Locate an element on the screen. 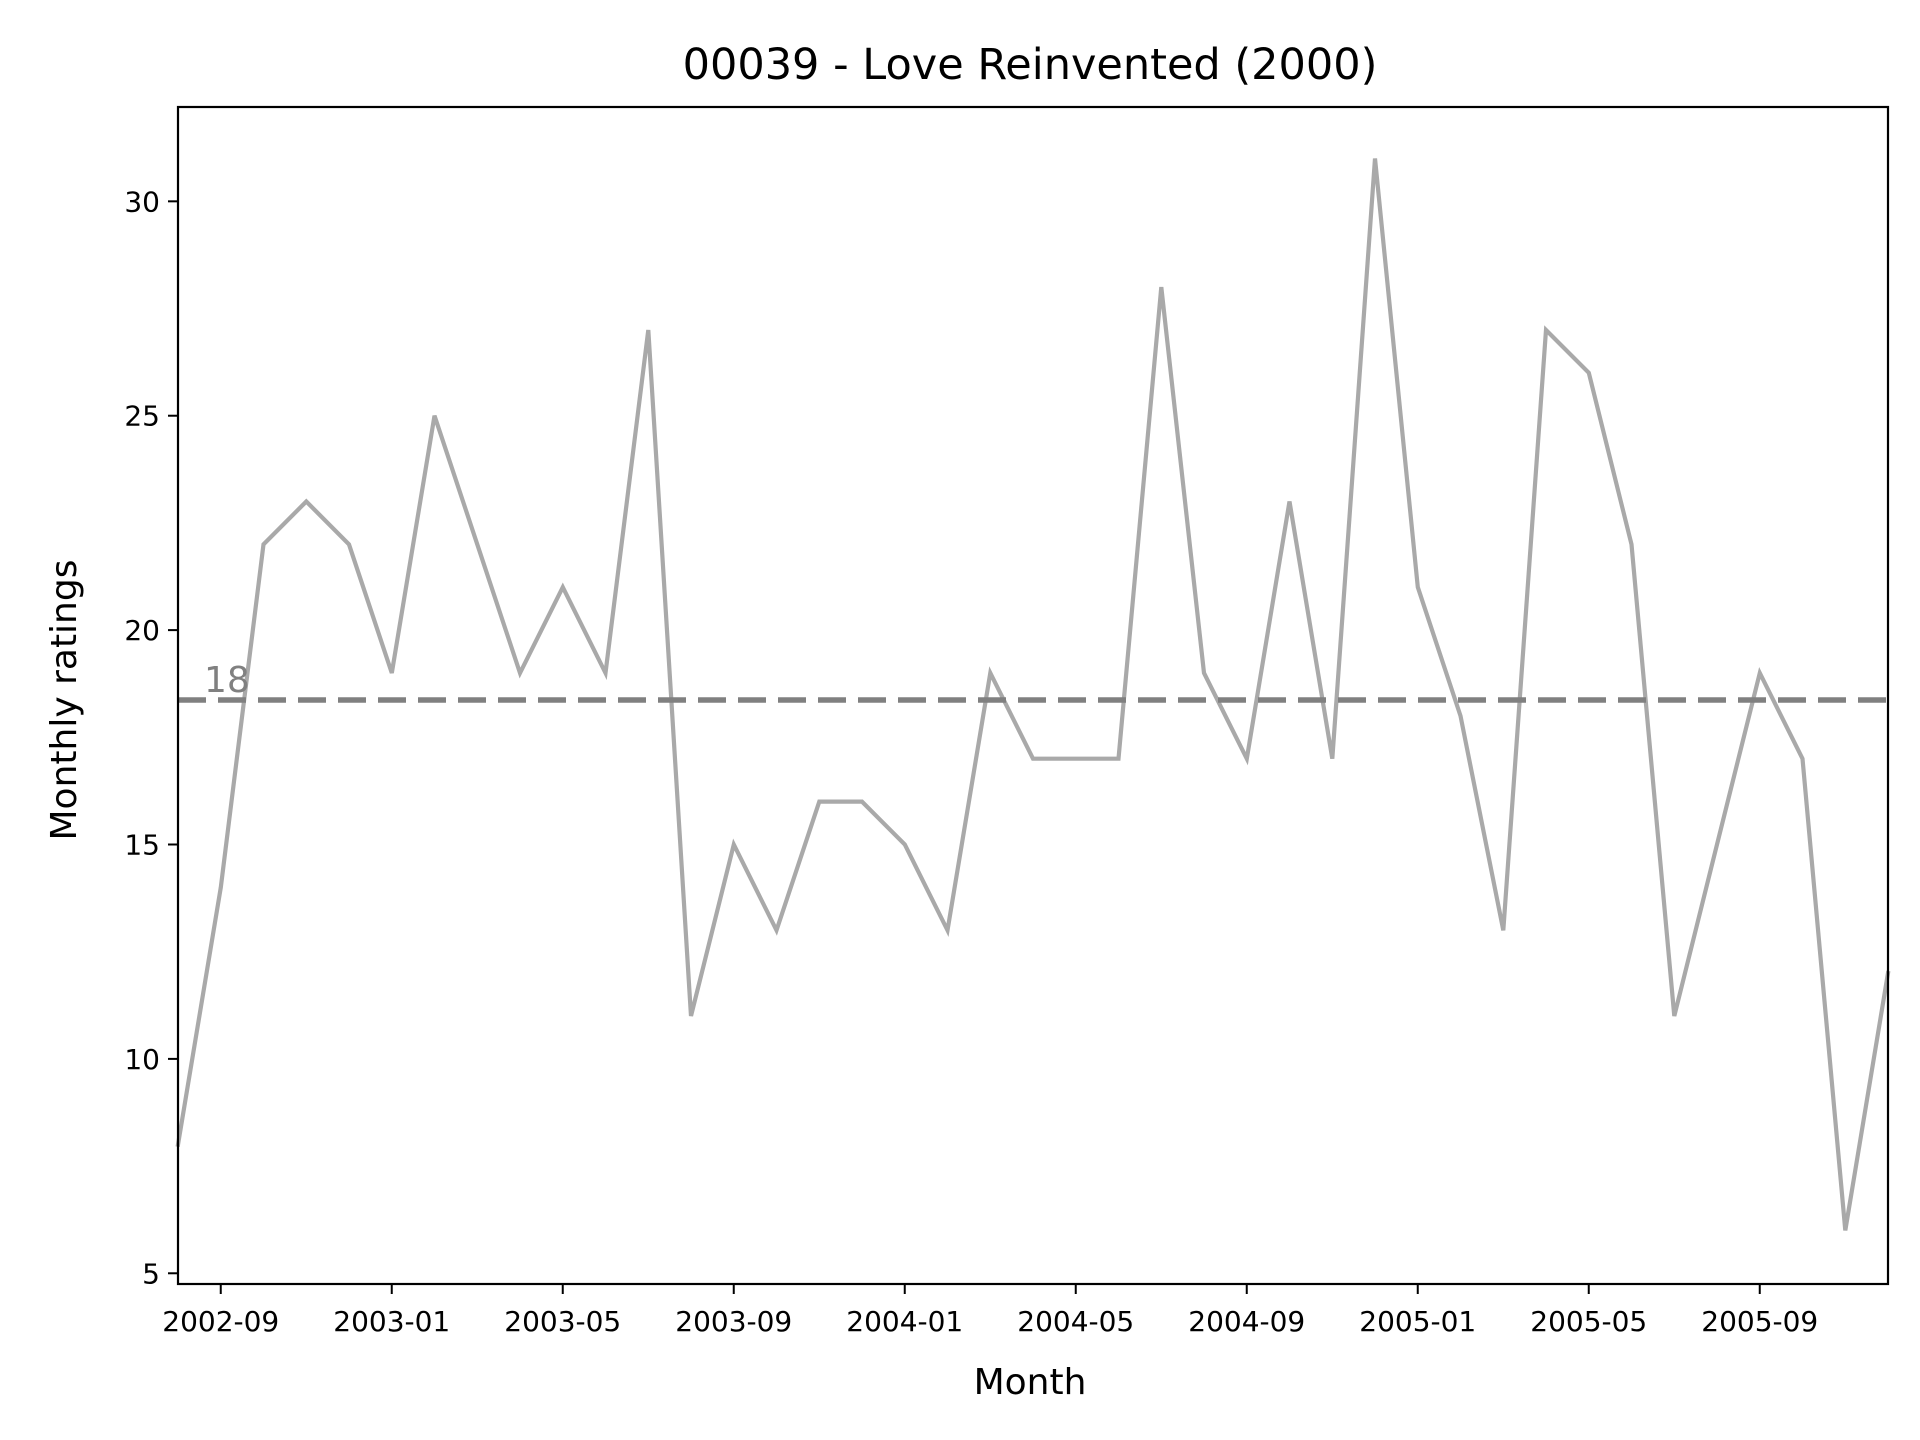  x-tick-label: 2004-09 is located at coordinates (1246, 1321).